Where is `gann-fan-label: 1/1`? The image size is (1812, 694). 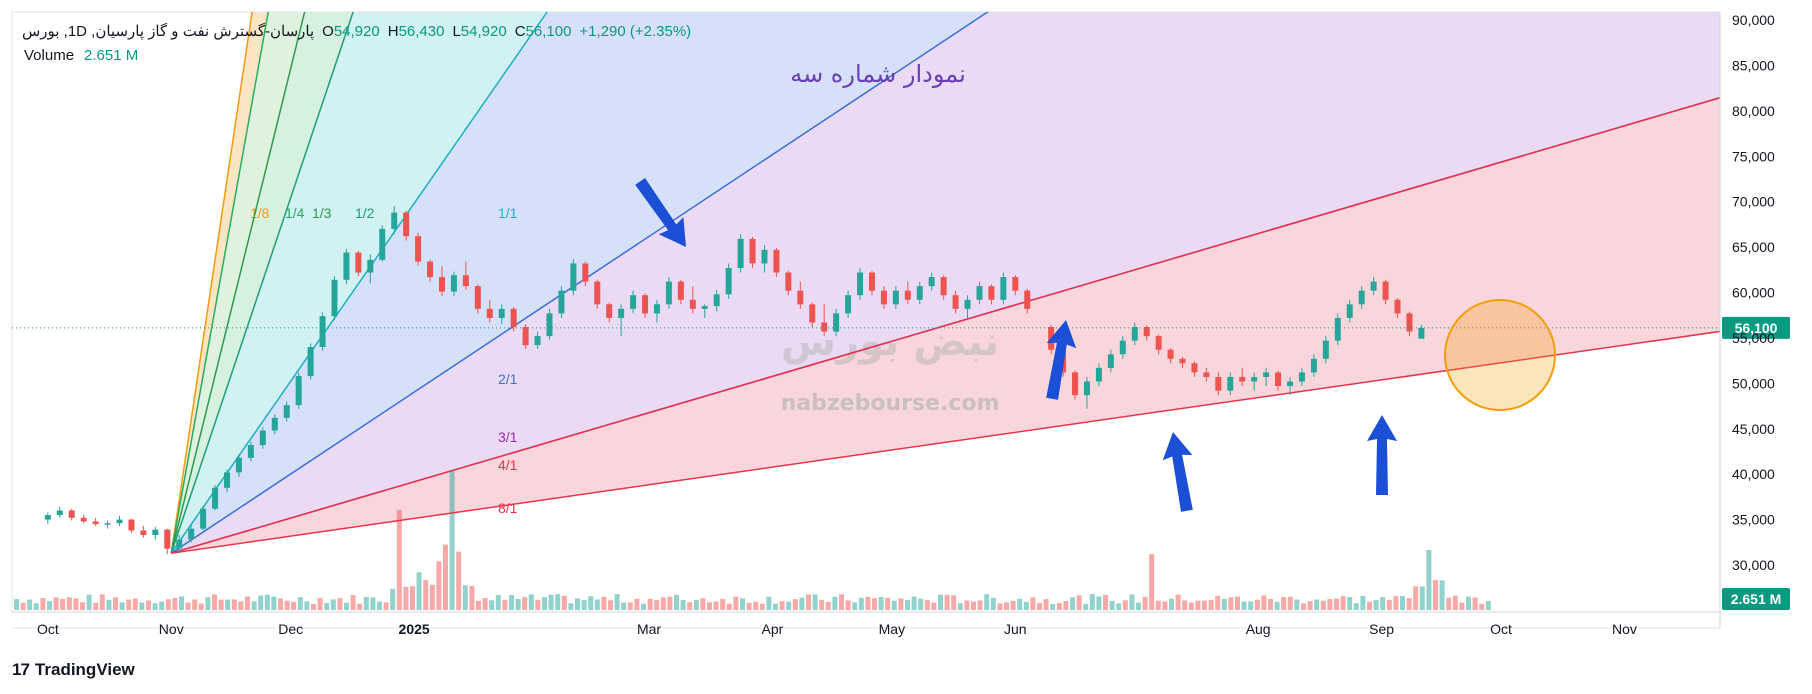
gann-fan-label: 1/1 is located at coordinates (508, 213).